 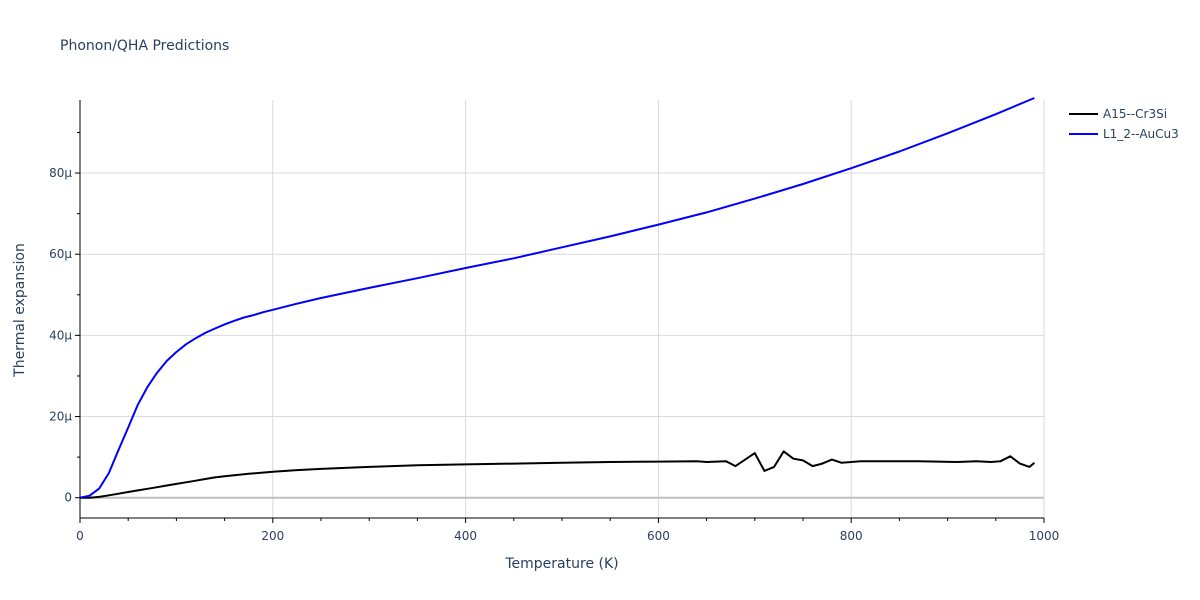 I want to click on legend: A15--Cr3Si L1_2--AuCu3, so click(x=1124, y=124).